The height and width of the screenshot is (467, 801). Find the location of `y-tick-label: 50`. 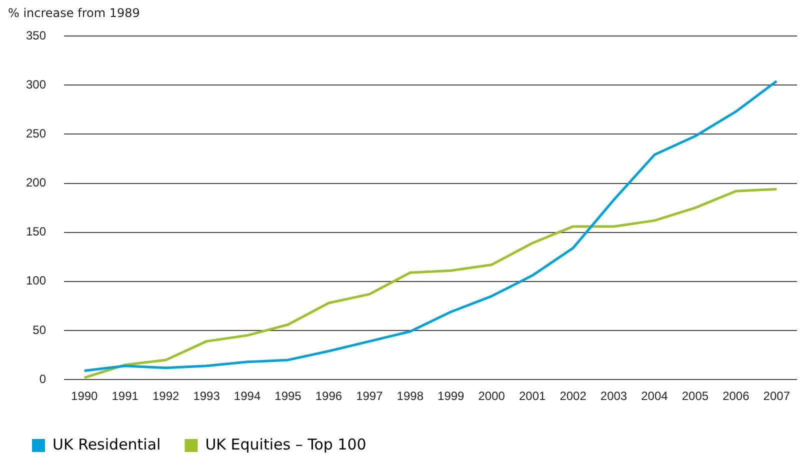

y-tick-label: 50 is located at coordinates (39, 329).